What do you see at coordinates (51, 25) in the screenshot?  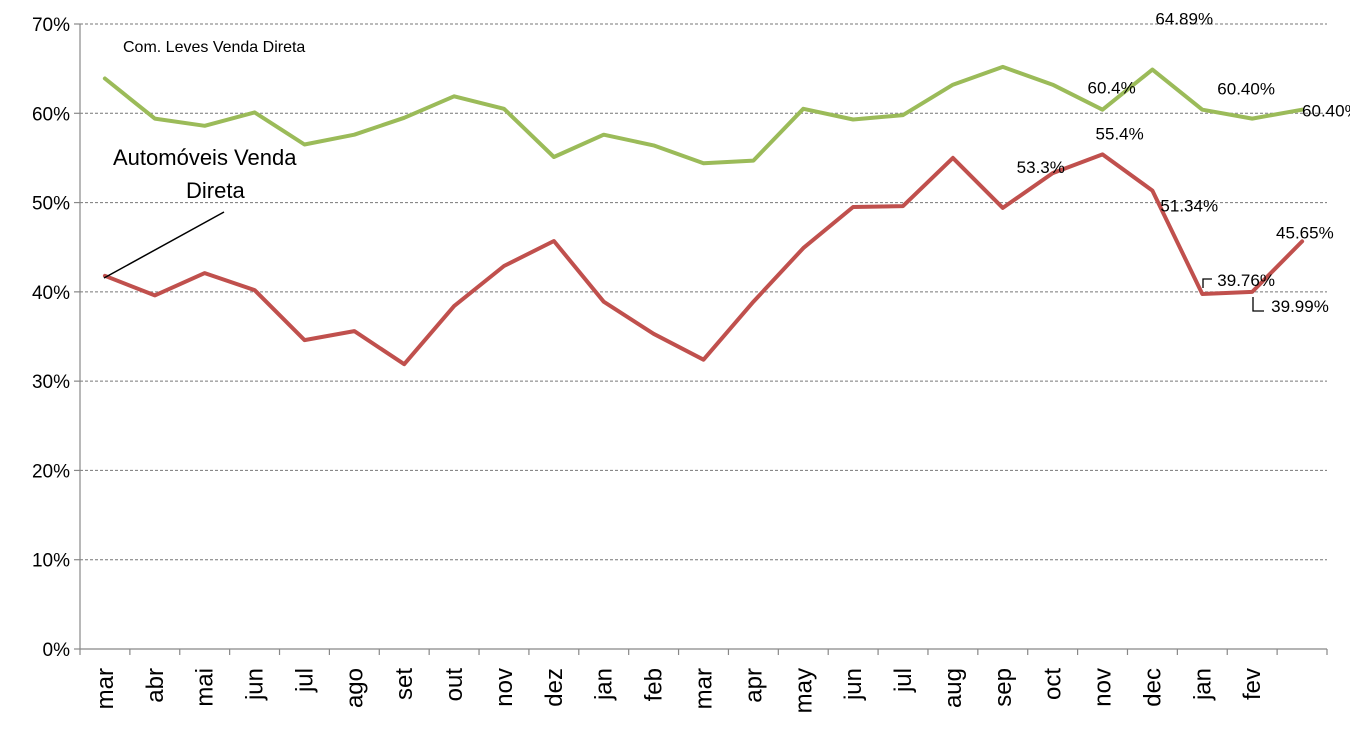 I see `y-tick-label: 70%` at bounding box center [51, 25].